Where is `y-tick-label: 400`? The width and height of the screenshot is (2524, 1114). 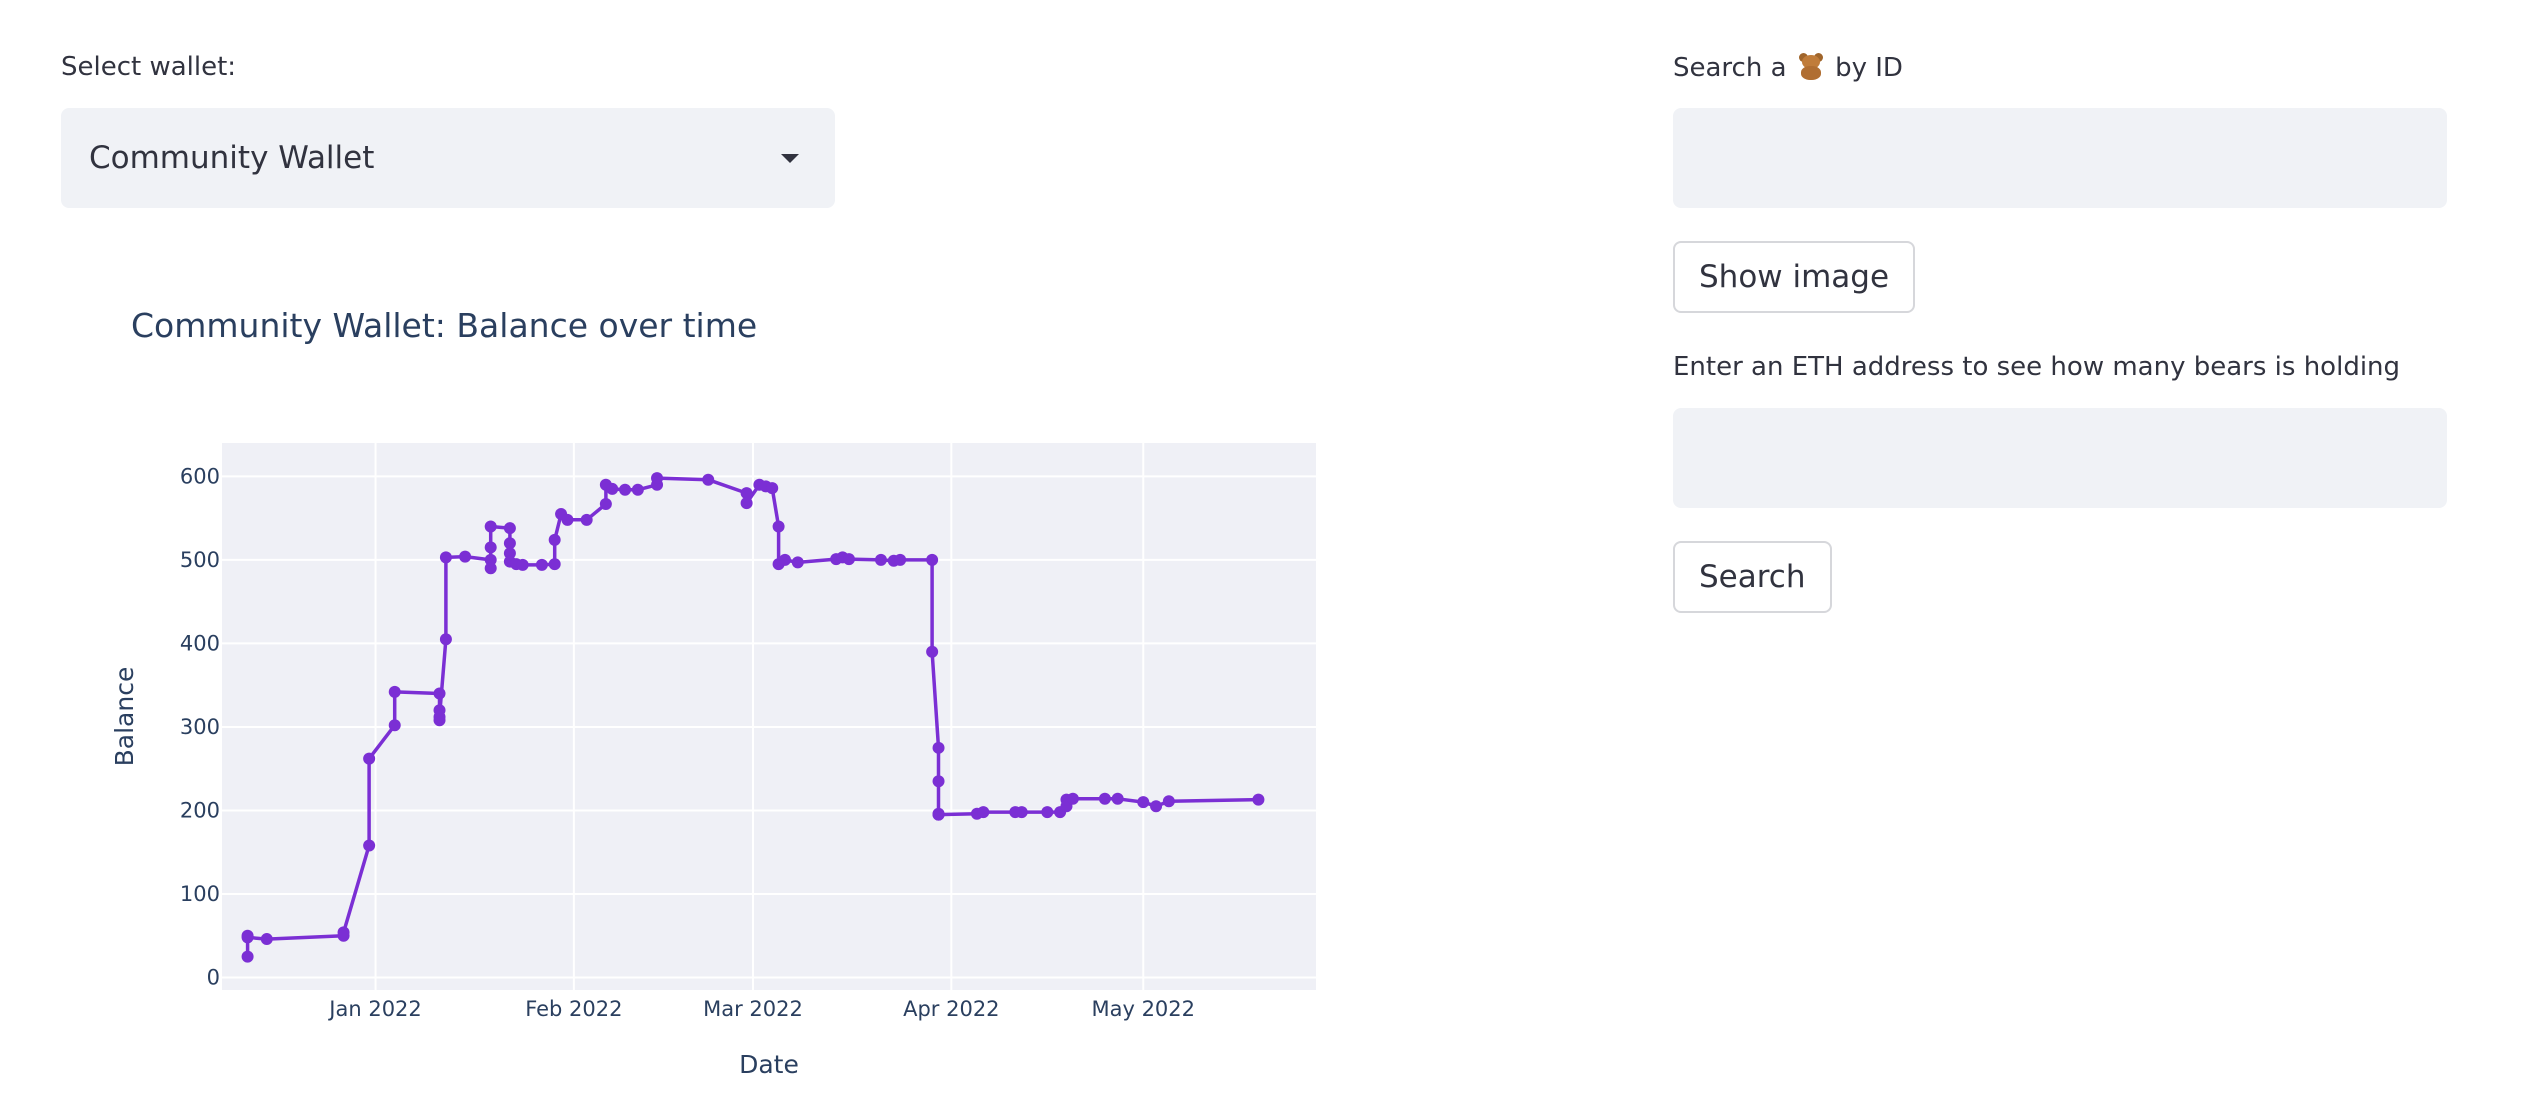
y-tick-label: 400 is located at coordinates (200, 643).